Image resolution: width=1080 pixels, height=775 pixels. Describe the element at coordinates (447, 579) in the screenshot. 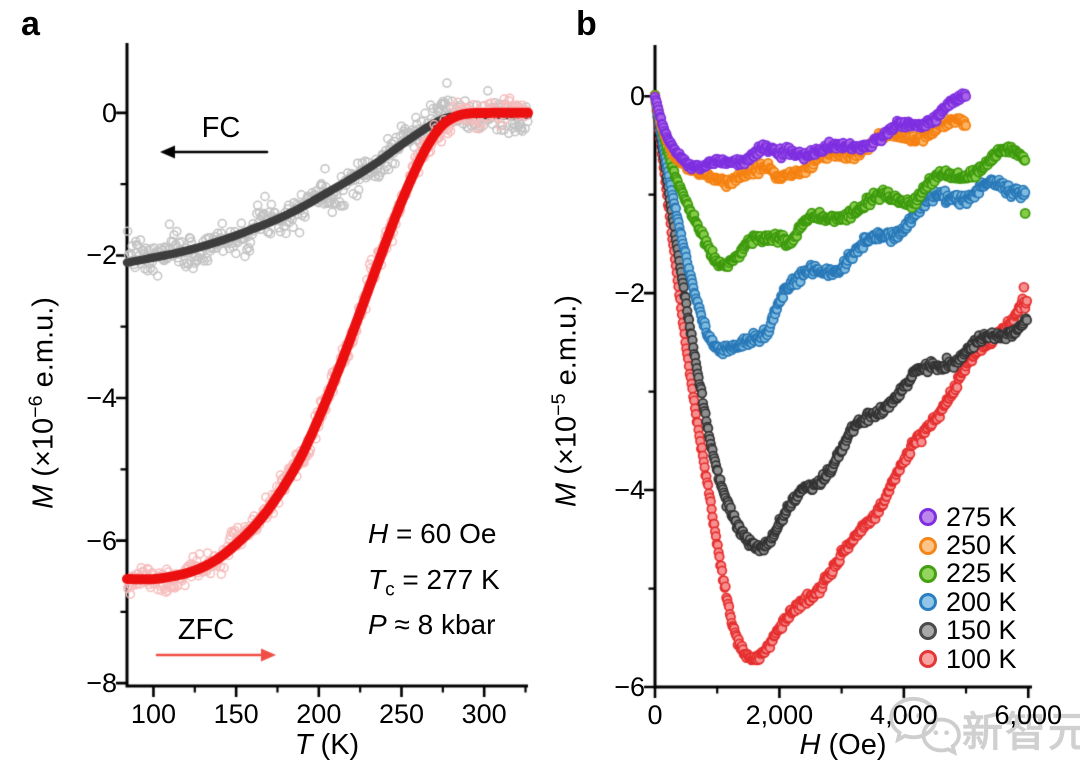

I see `condition-value: = 277 K` at that location.